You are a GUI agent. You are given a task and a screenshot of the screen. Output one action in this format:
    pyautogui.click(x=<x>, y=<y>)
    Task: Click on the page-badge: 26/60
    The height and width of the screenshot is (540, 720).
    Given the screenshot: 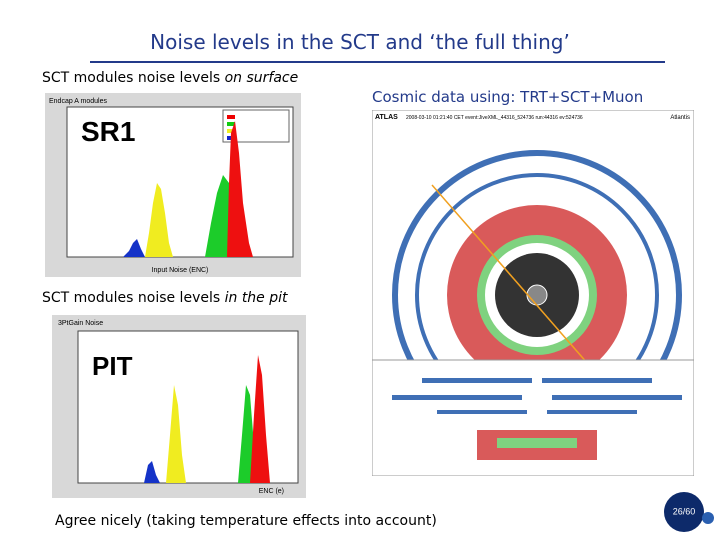 What is the action you would take?
    pyautogui.click(x=689, y=512)
    